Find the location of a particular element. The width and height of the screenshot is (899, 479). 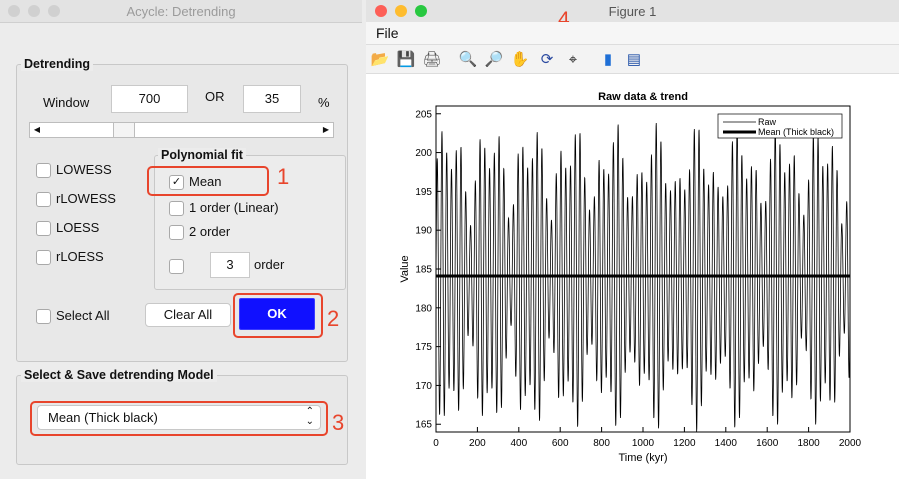

mean-label: Mean is located at coordinates (205, 181).